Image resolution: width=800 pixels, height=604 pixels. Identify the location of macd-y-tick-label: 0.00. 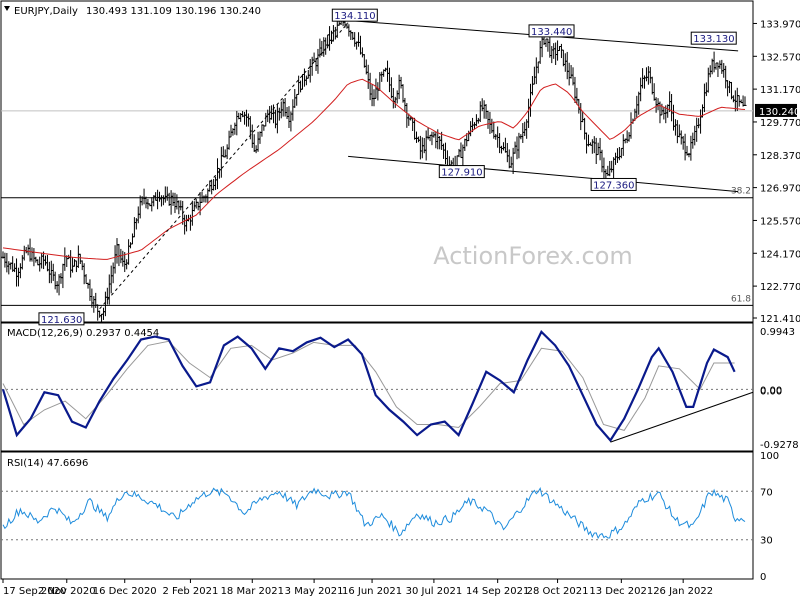
(771, 391).